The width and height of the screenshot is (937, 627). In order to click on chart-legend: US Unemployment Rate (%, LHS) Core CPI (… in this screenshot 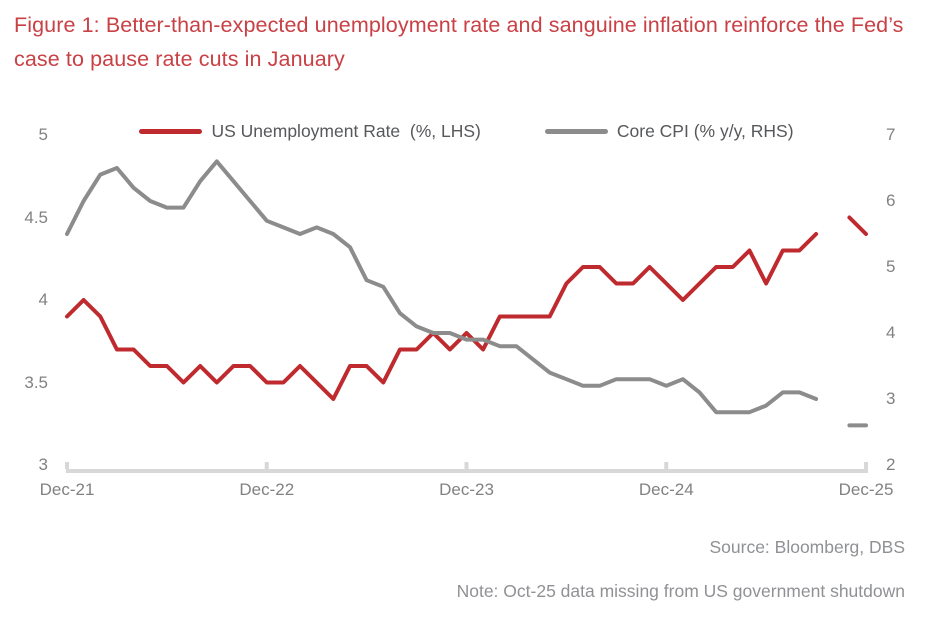, I will do `click(466, 131)`.